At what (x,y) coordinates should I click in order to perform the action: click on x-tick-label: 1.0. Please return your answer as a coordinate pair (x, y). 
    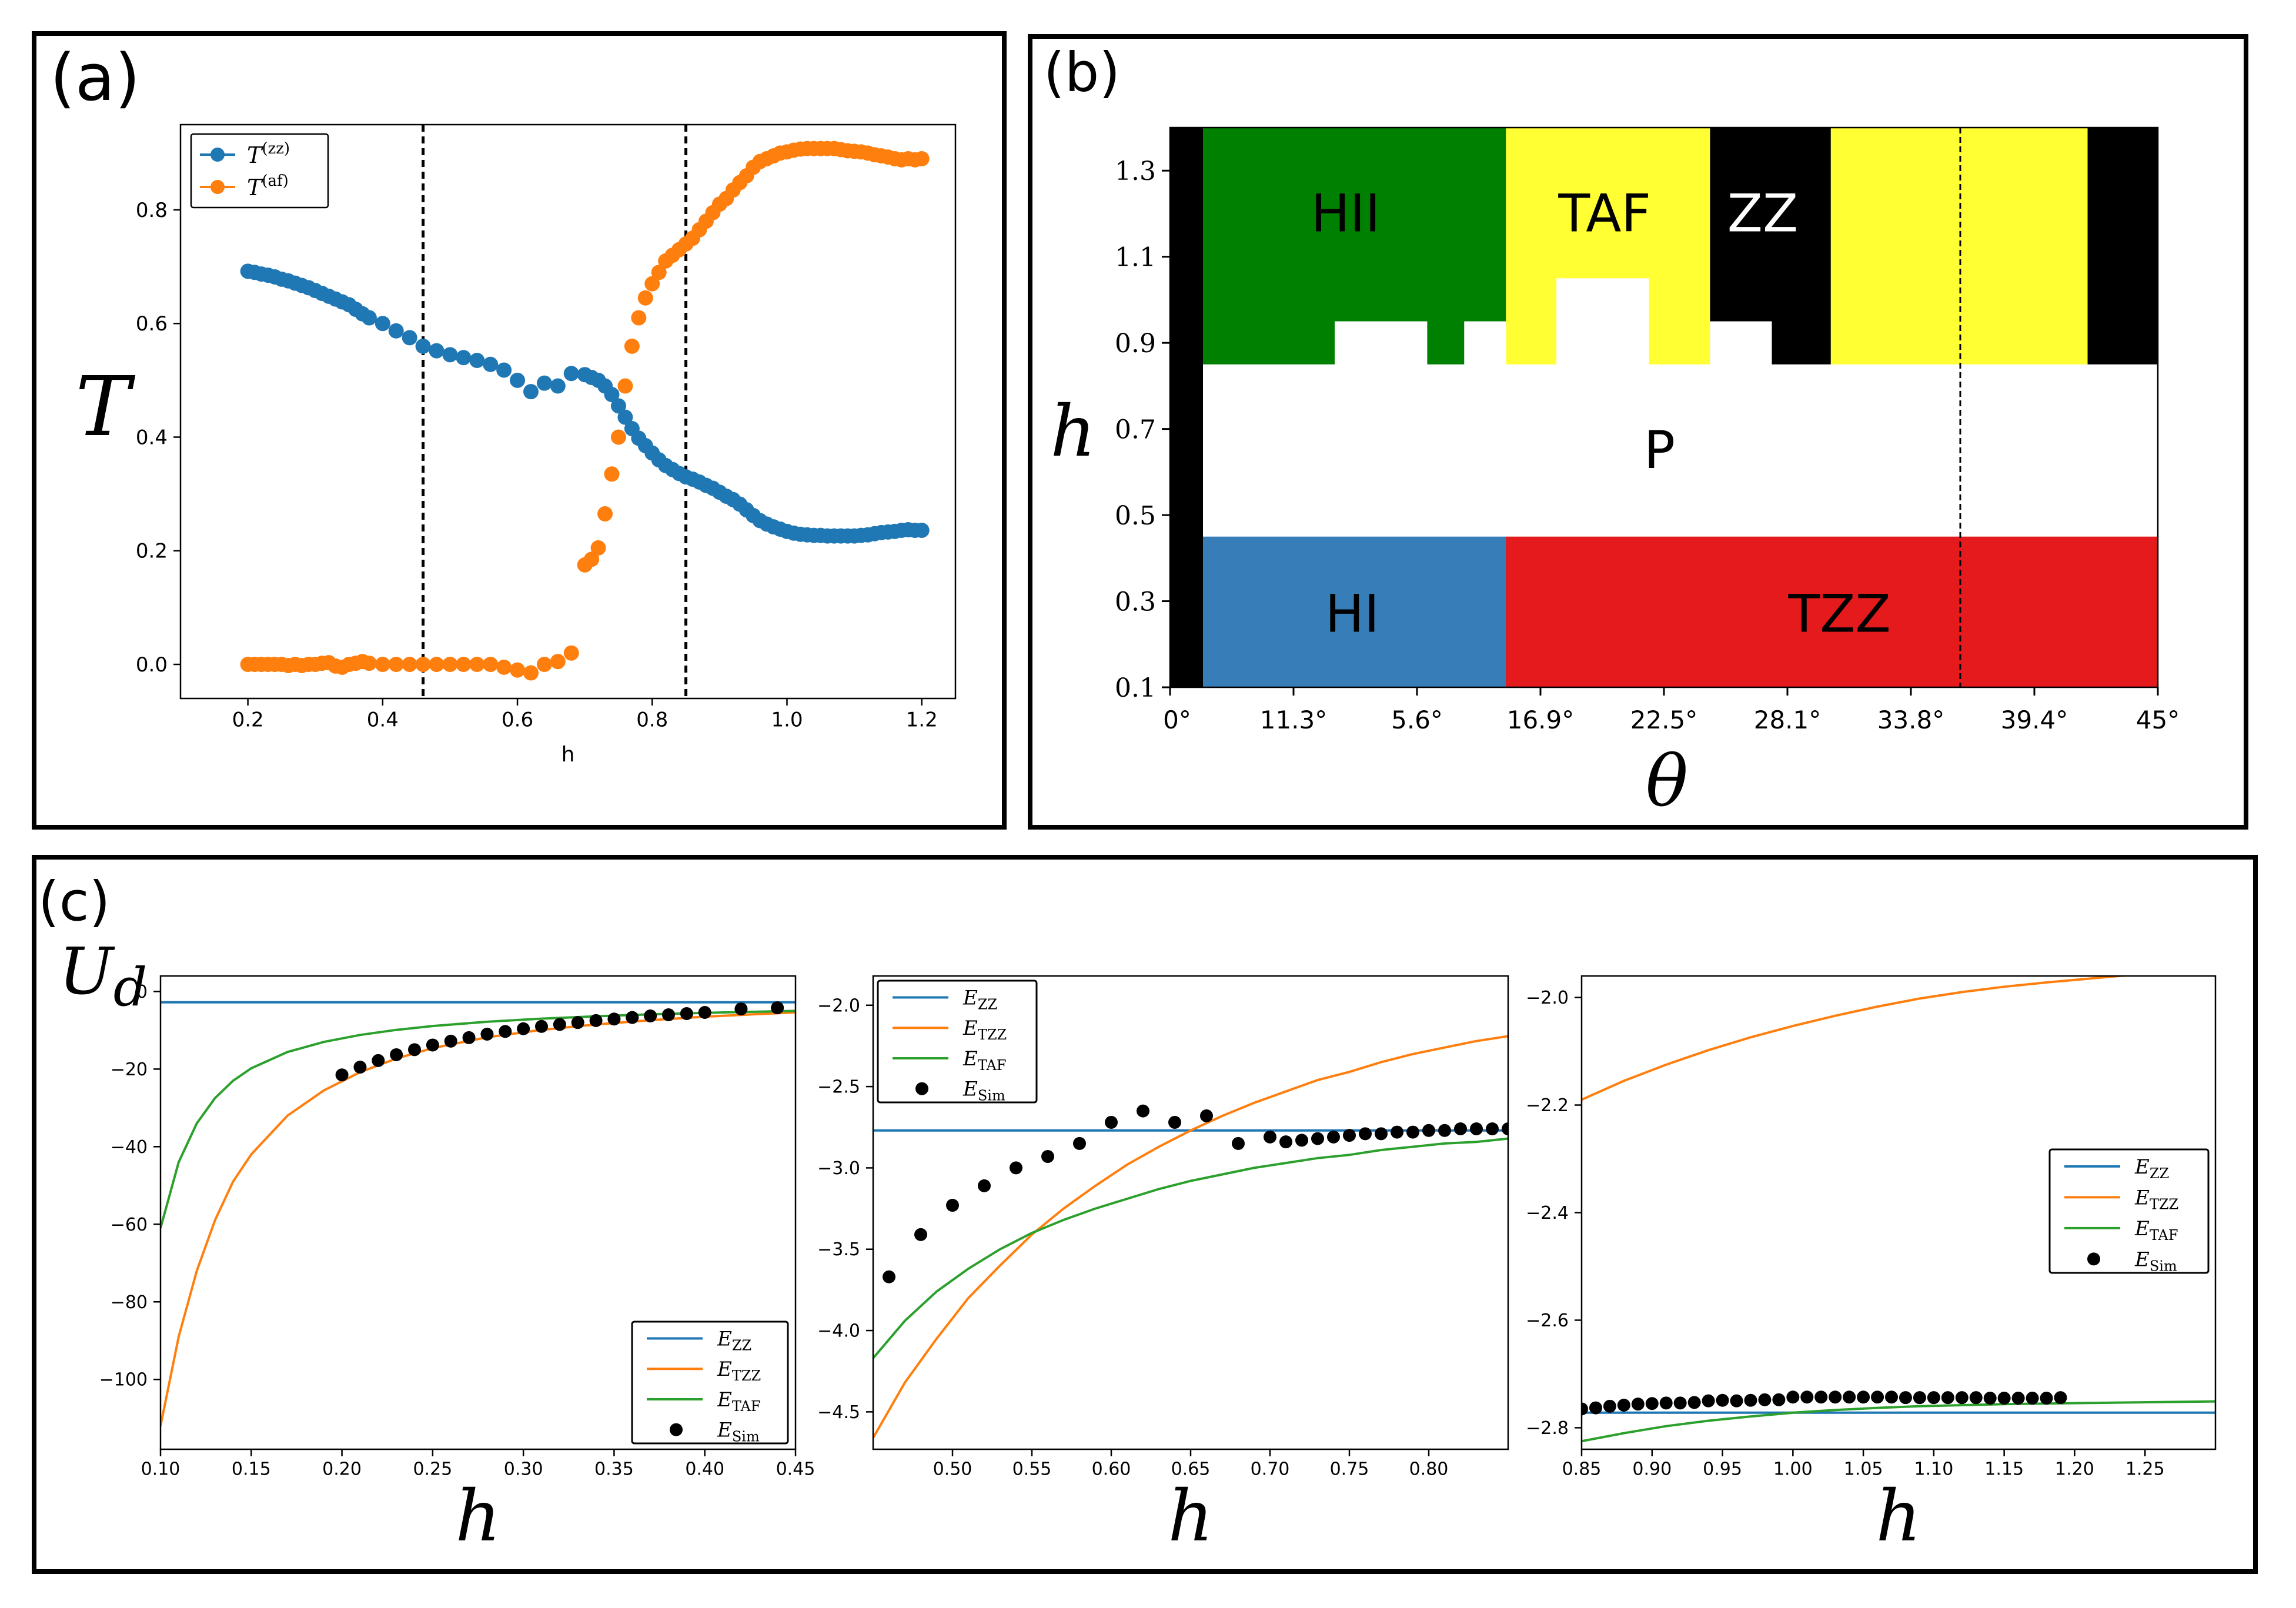
    Looking at the image, I should click on (787, 720).